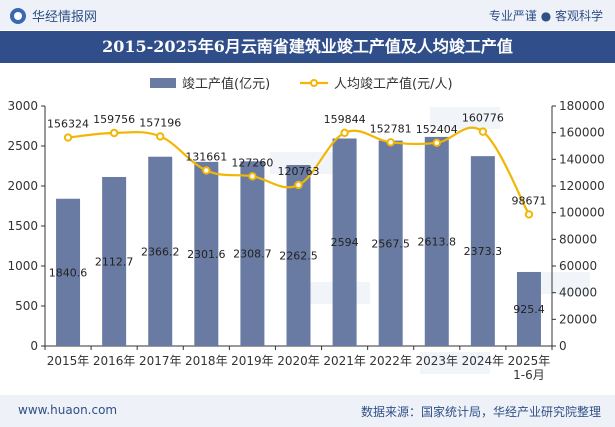 The width and height of the screenshot is (615, 427). I want to click on bar-value-label: 2366.2, so click(160, 251).